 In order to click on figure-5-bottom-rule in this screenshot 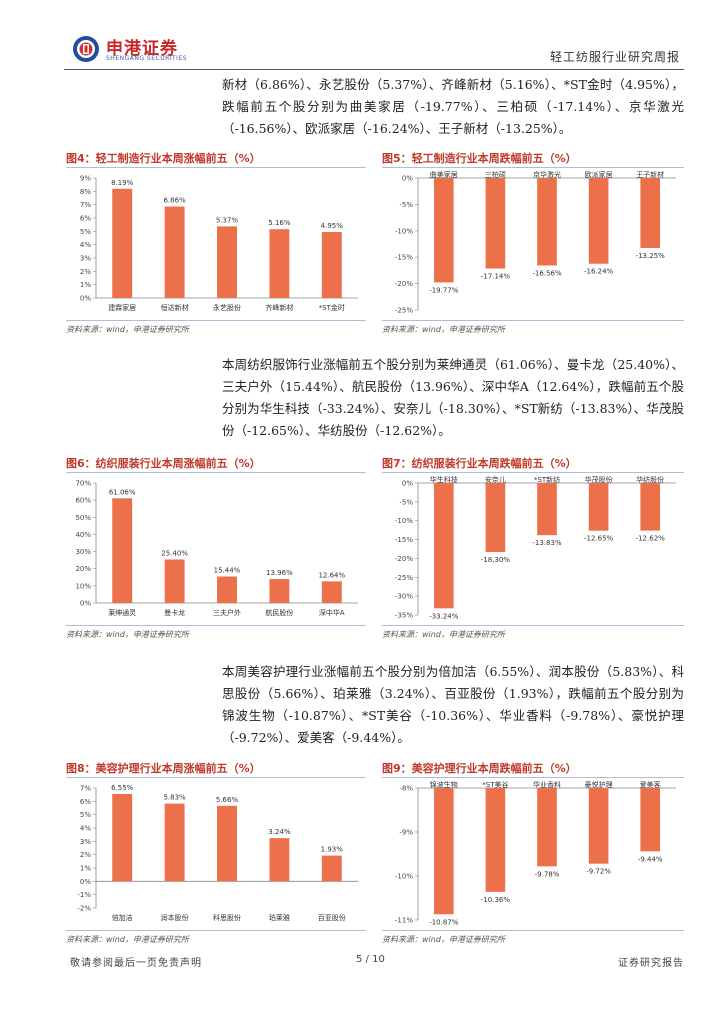, I will do `click(533, 320)`.